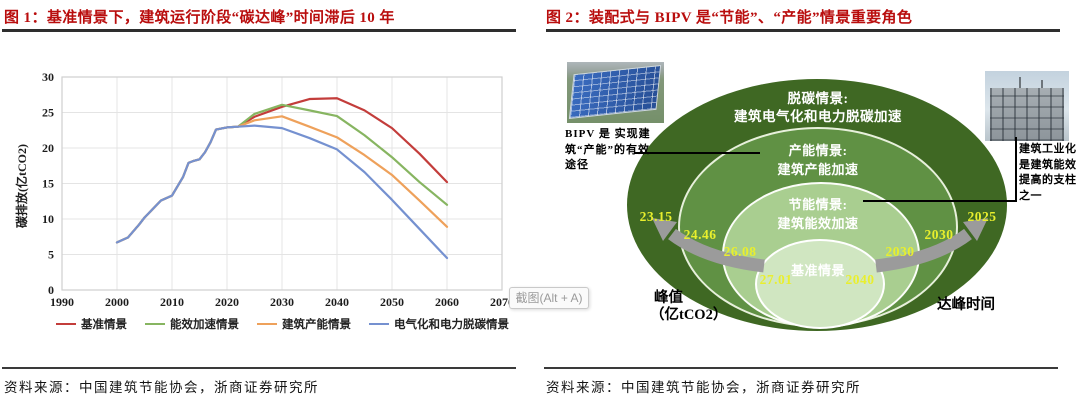 The image size is (1080, 401). I want to click on y-tick-label: 15, so click(48, 184).